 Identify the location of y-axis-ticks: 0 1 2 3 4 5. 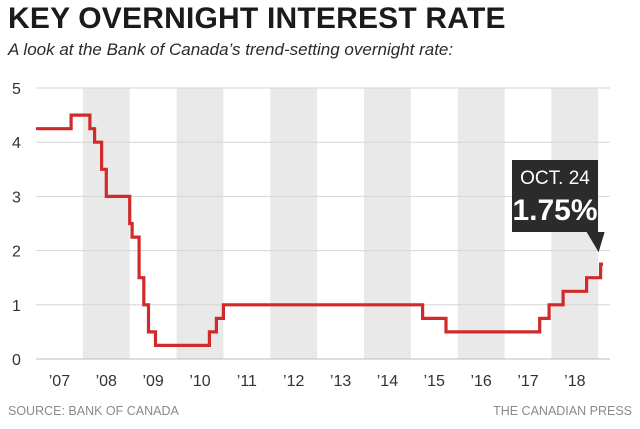
(16, 225).